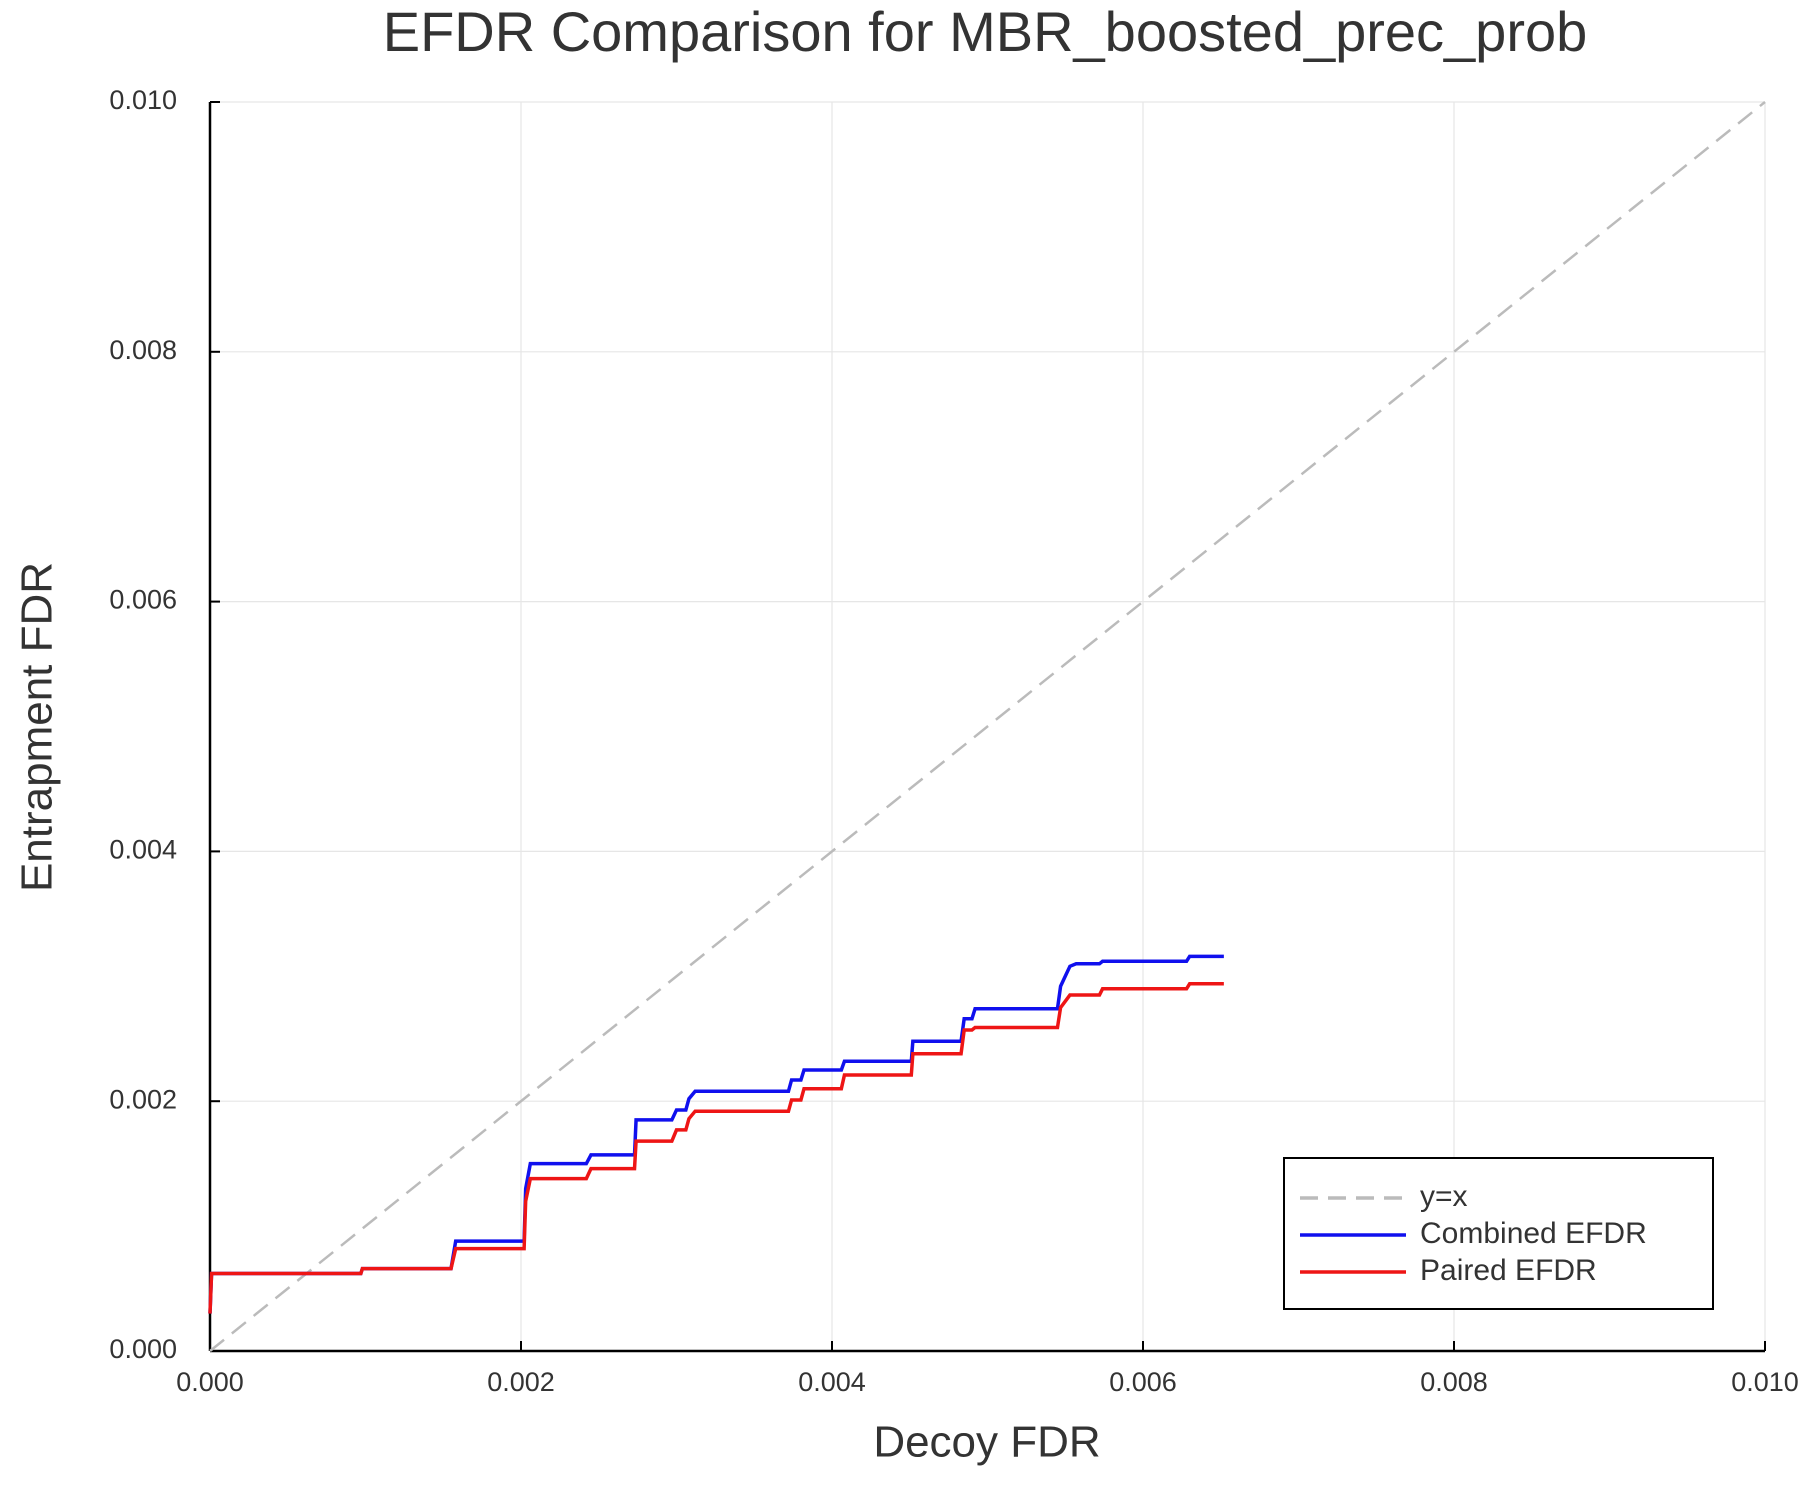 Image resolution: width=1800 pixels, height=1500 pixels. Describe the element at coordinates (832, 1382) in the screenshot. I see `x-tick-label: 0.004` at that location.